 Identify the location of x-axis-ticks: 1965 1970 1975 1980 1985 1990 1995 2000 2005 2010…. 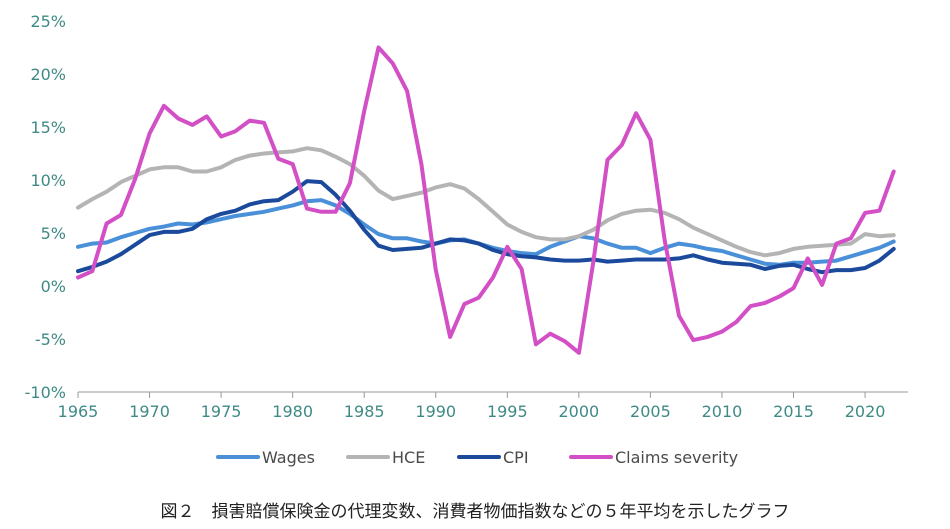
(472, 406).